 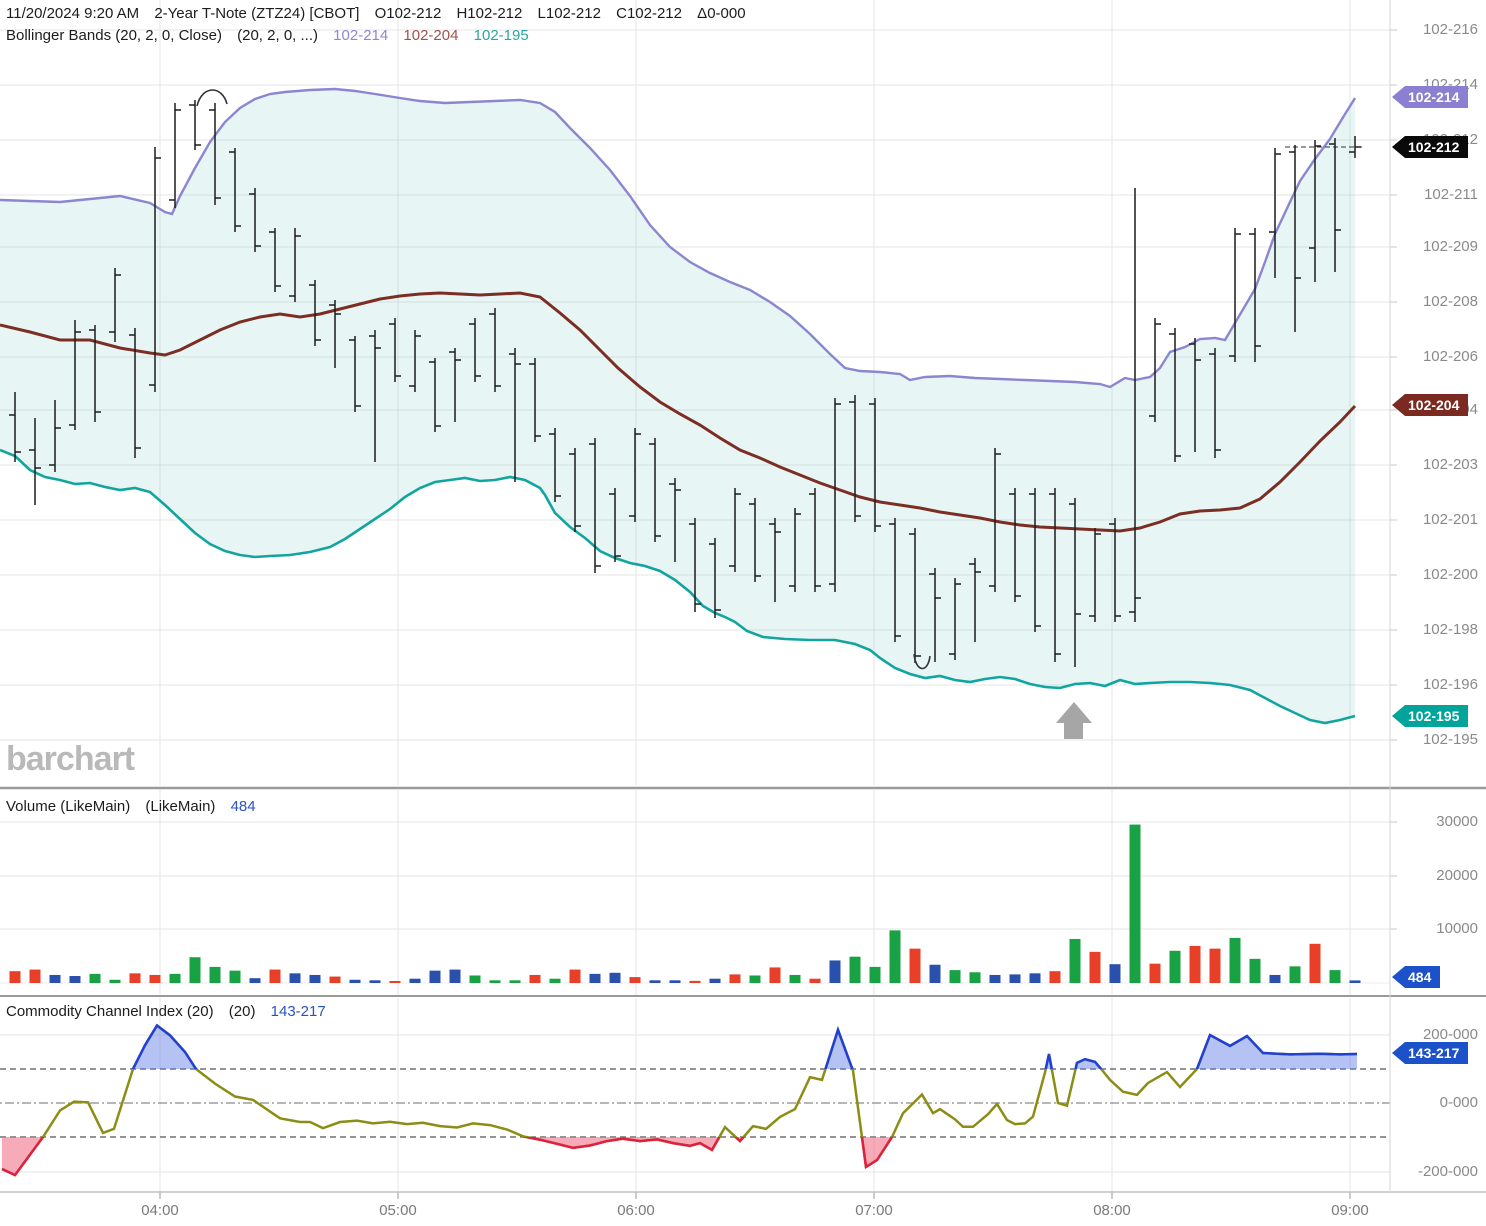 I want to click on legend-close: C102-212, so click(x=649, y=13).